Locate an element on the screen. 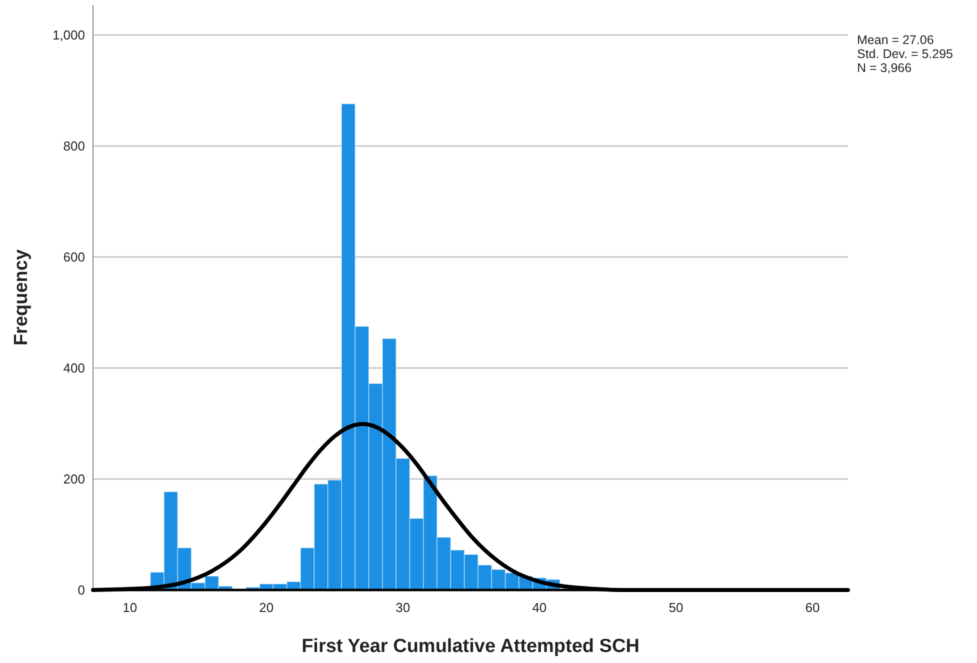 The width and height of the screenshot is (977, 663). y-tick-label: 0 is located at coordinates (81, 590).